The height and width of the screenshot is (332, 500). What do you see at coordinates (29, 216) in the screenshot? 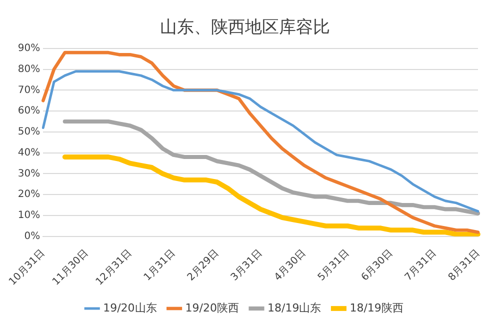
I see `y-tick-label: 10%` at bounding box center [29, 216].